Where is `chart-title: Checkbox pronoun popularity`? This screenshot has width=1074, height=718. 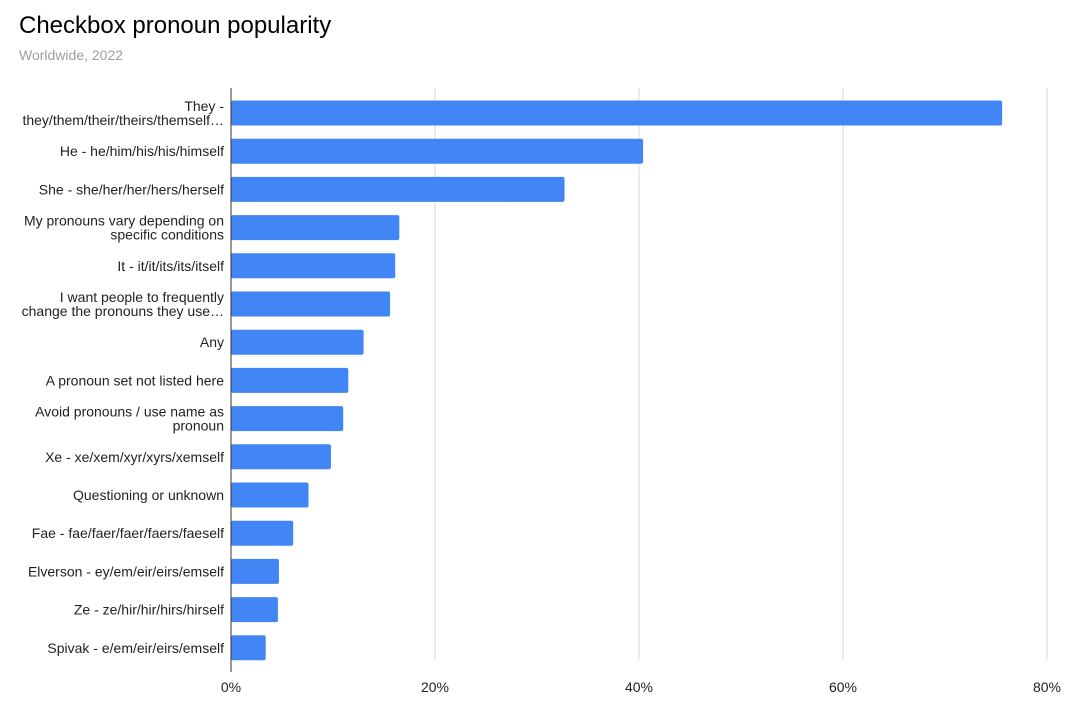 chart-title: Checkbox pronoun popularity is located at coordinates (175, 25).